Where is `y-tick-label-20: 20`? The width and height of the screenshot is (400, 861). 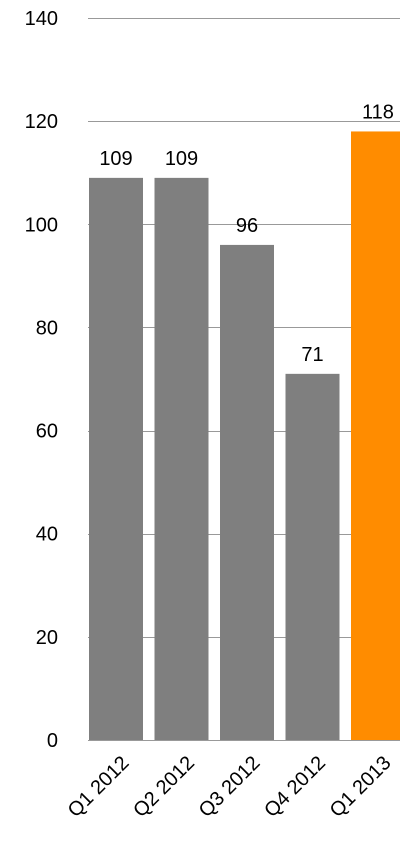
y-tick-label-20: 20 is located at coordinates (47, 638).